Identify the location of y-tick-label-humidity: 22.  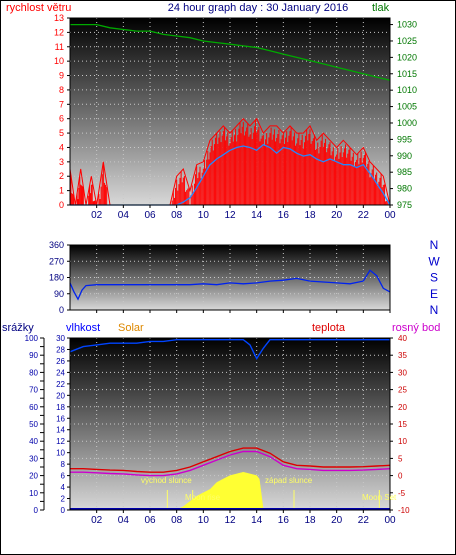
(60, 384).